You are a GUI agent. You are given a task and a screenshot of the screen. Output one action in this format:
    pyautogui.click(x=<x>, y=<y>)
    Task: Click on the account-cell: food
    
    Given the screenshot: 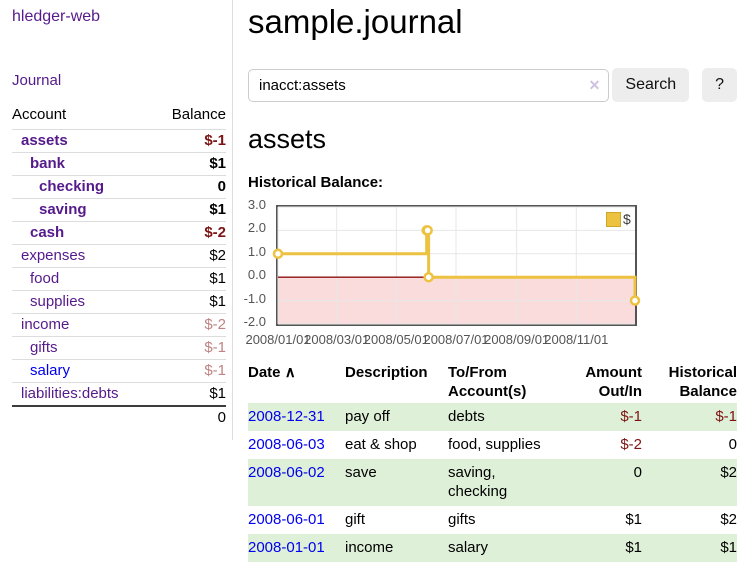 What is the action you would take?
    pyautogui.click(x=83, y=279)
    